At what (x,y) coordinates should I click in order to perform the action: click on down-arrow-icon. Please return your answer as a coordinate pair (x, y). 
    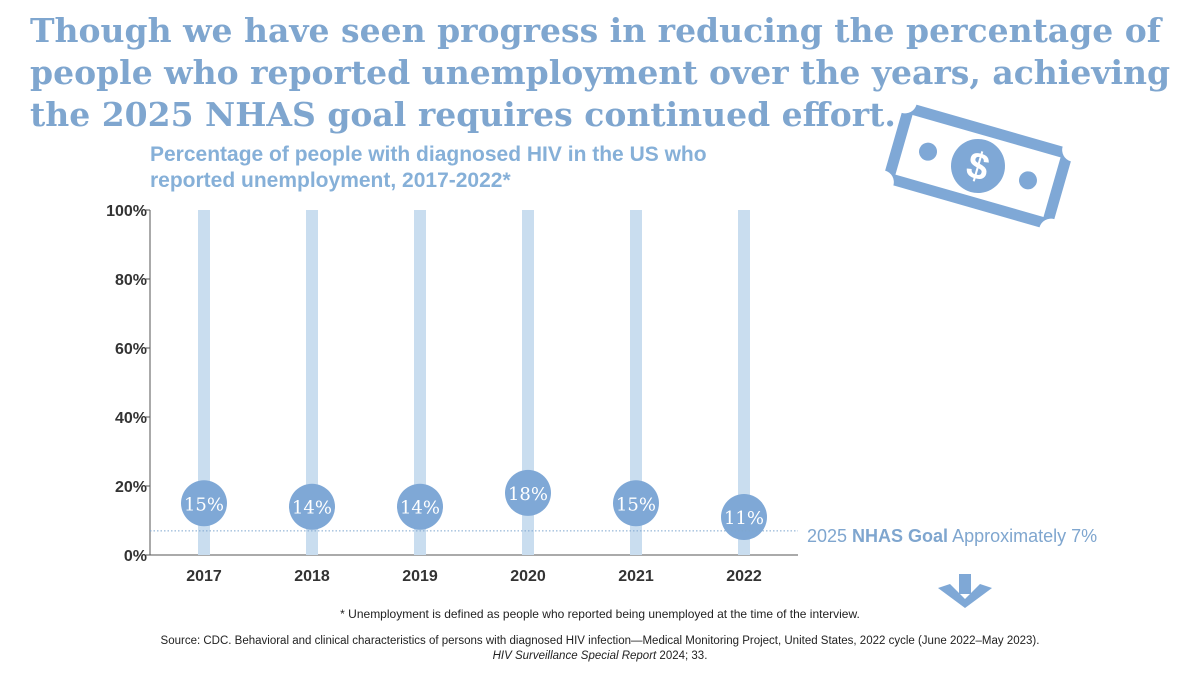
    Looking at the image, I should click on (965, 591).